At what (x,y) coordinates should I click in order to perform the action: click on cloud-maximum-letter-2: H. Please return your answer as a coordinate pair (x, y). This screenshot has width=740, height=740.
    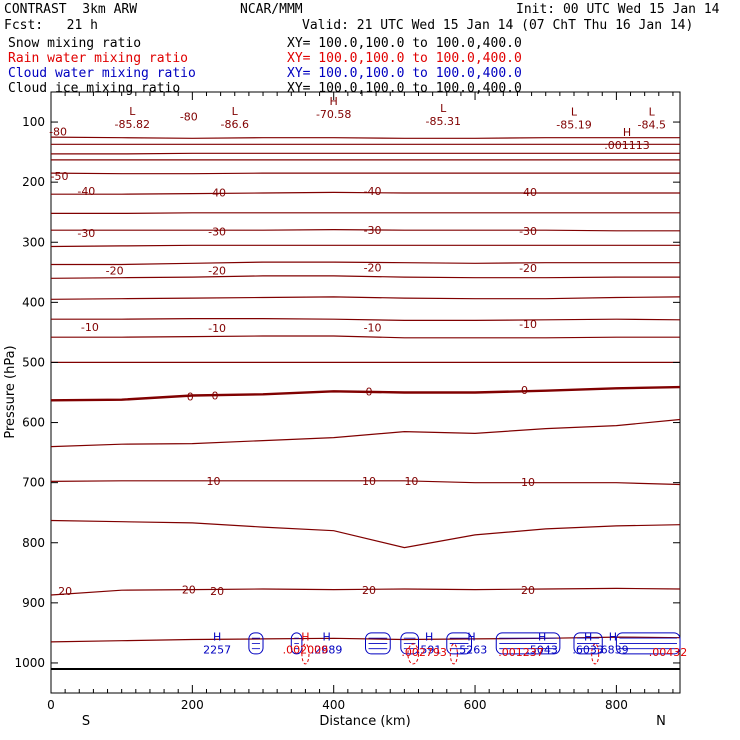
    Looking at the image, I should click on (429, 637).